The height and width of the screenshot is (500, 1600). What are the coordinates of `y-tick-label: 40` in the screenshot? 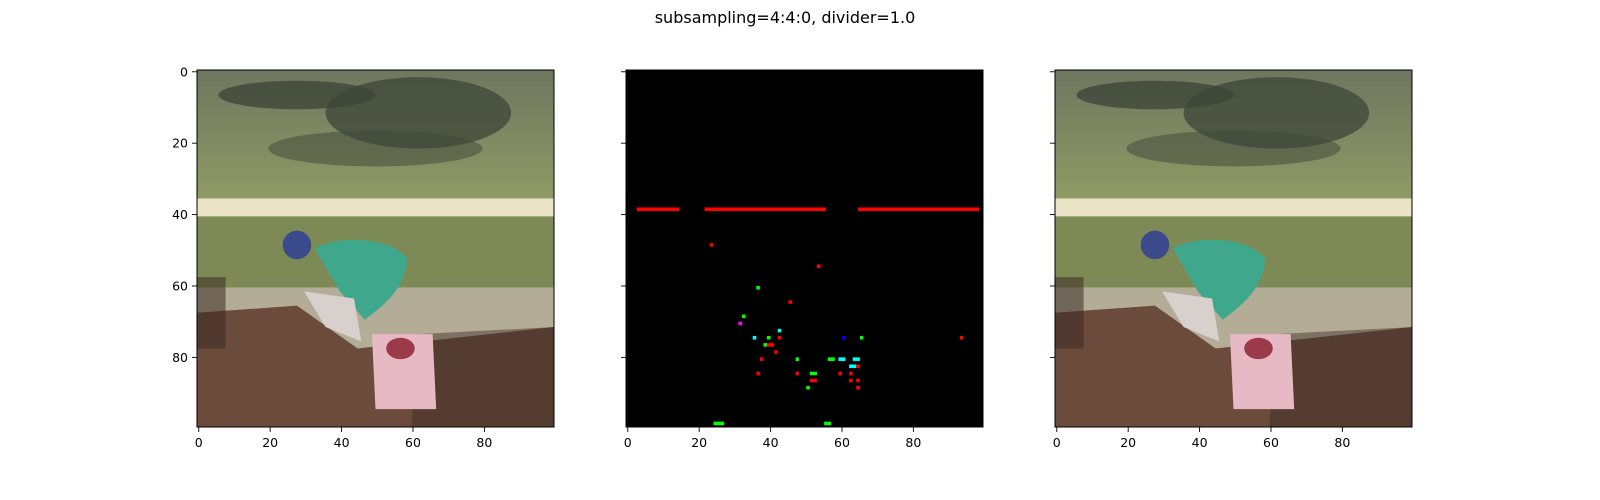 It's located at (180, 214).